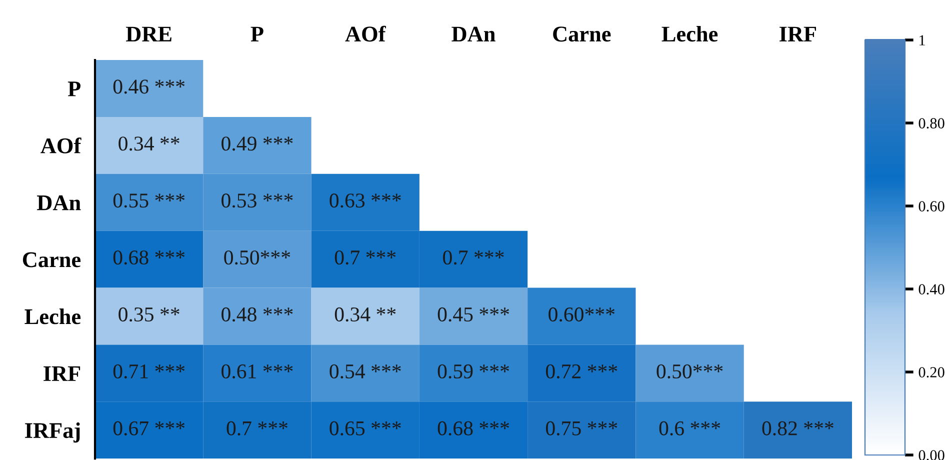  What do you see at coordinates (365, 371) in the screenshot?
I see `data-label: 0.54 ***` at bounding box center [365, 371].